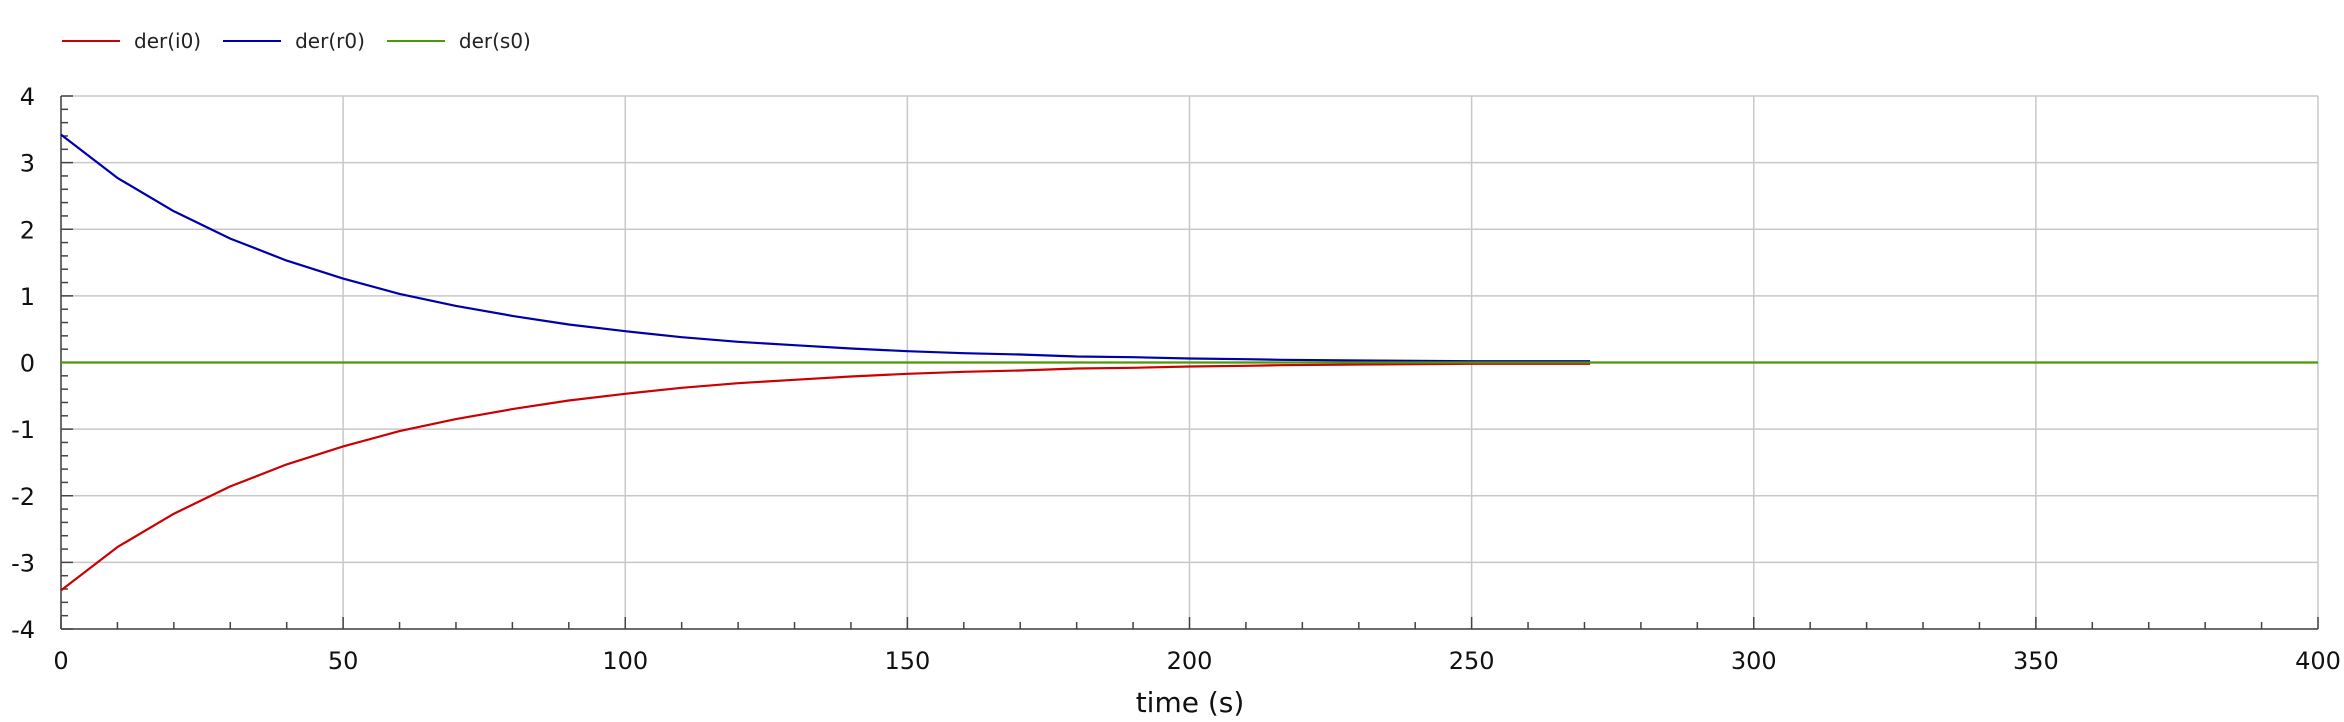 Image resolution: width=2344 pixels, height=722 pixels. Describe the element at coordinates (2036, 661) in the screenshot. I see `x-tick-label: 350` at that location.